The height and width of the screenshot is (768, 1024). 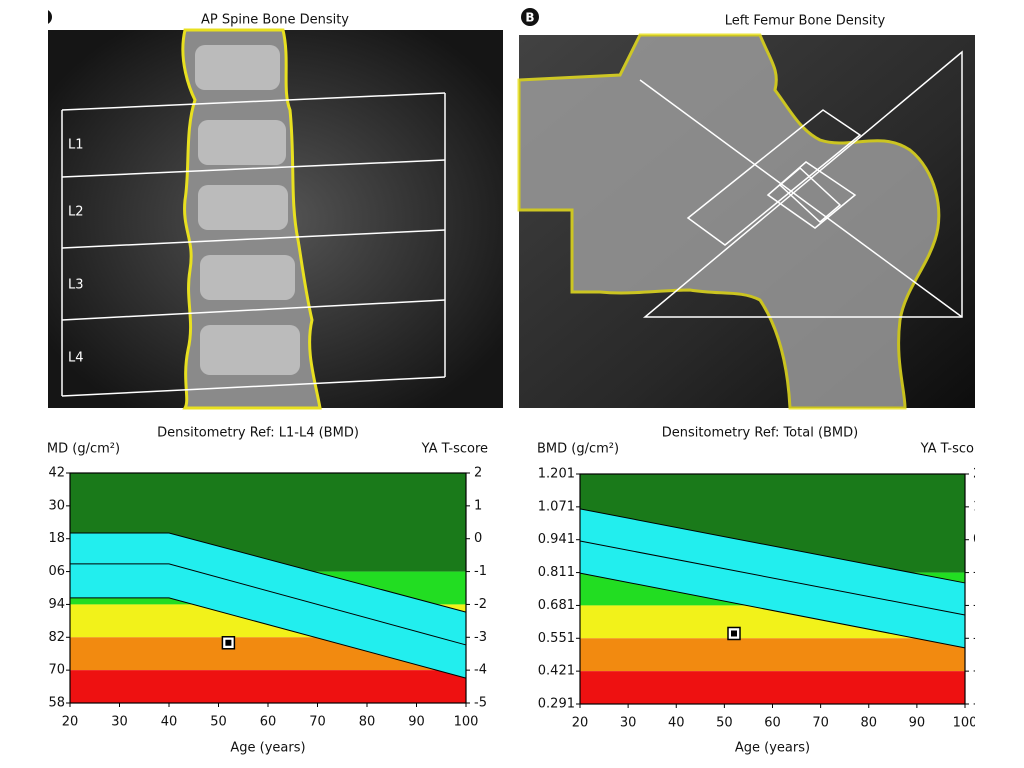 I want to click on chart-title: Densitometry Ref: Total (BMD), so click(x=760, y=433).